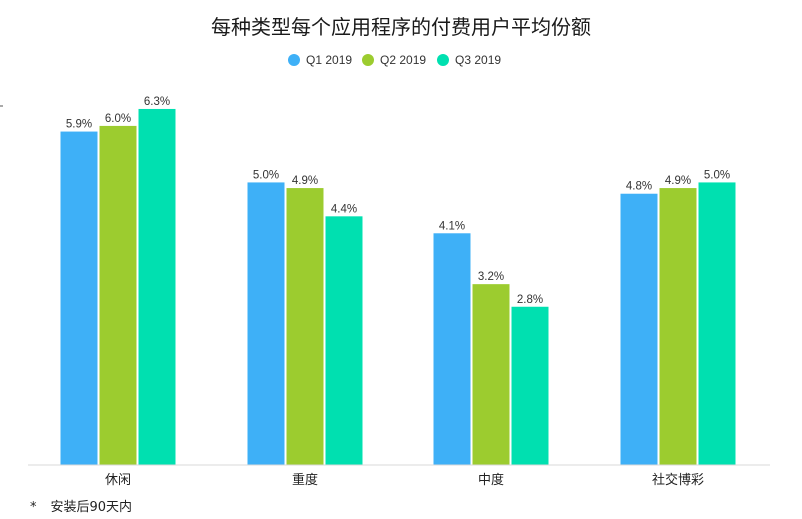 The height and width of the screenshot is (519, 802). I want to click on data-label: 6.3%, so click(157, 102).